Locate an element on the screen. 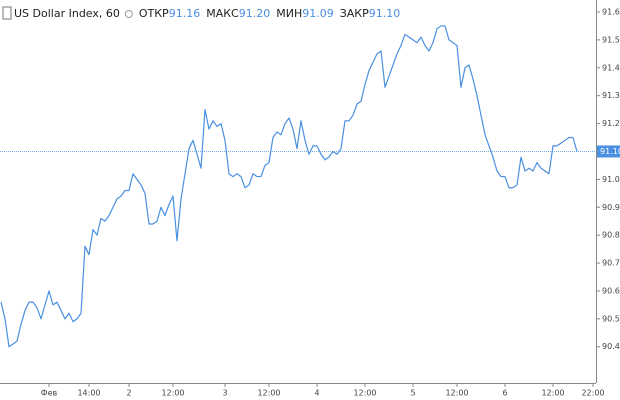 The image size is (620, 400). stat-label: МИН is located at coordinates (289, 13).